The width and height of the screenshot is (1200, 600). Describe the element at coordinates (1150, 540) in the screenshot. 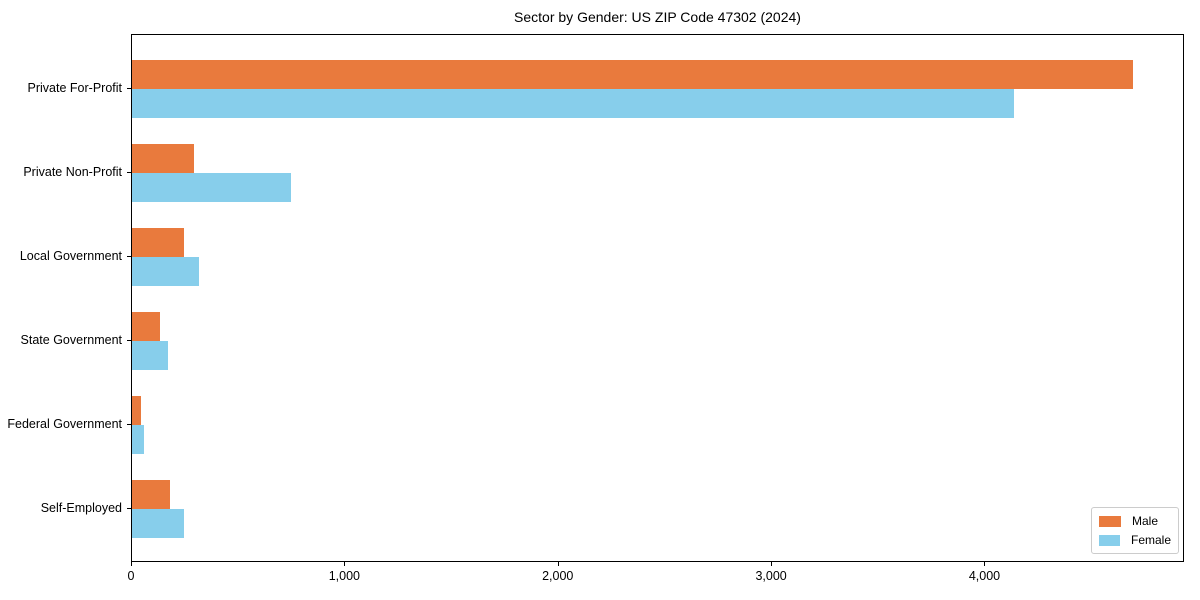

I see `legend-label-female: Female` at that location.